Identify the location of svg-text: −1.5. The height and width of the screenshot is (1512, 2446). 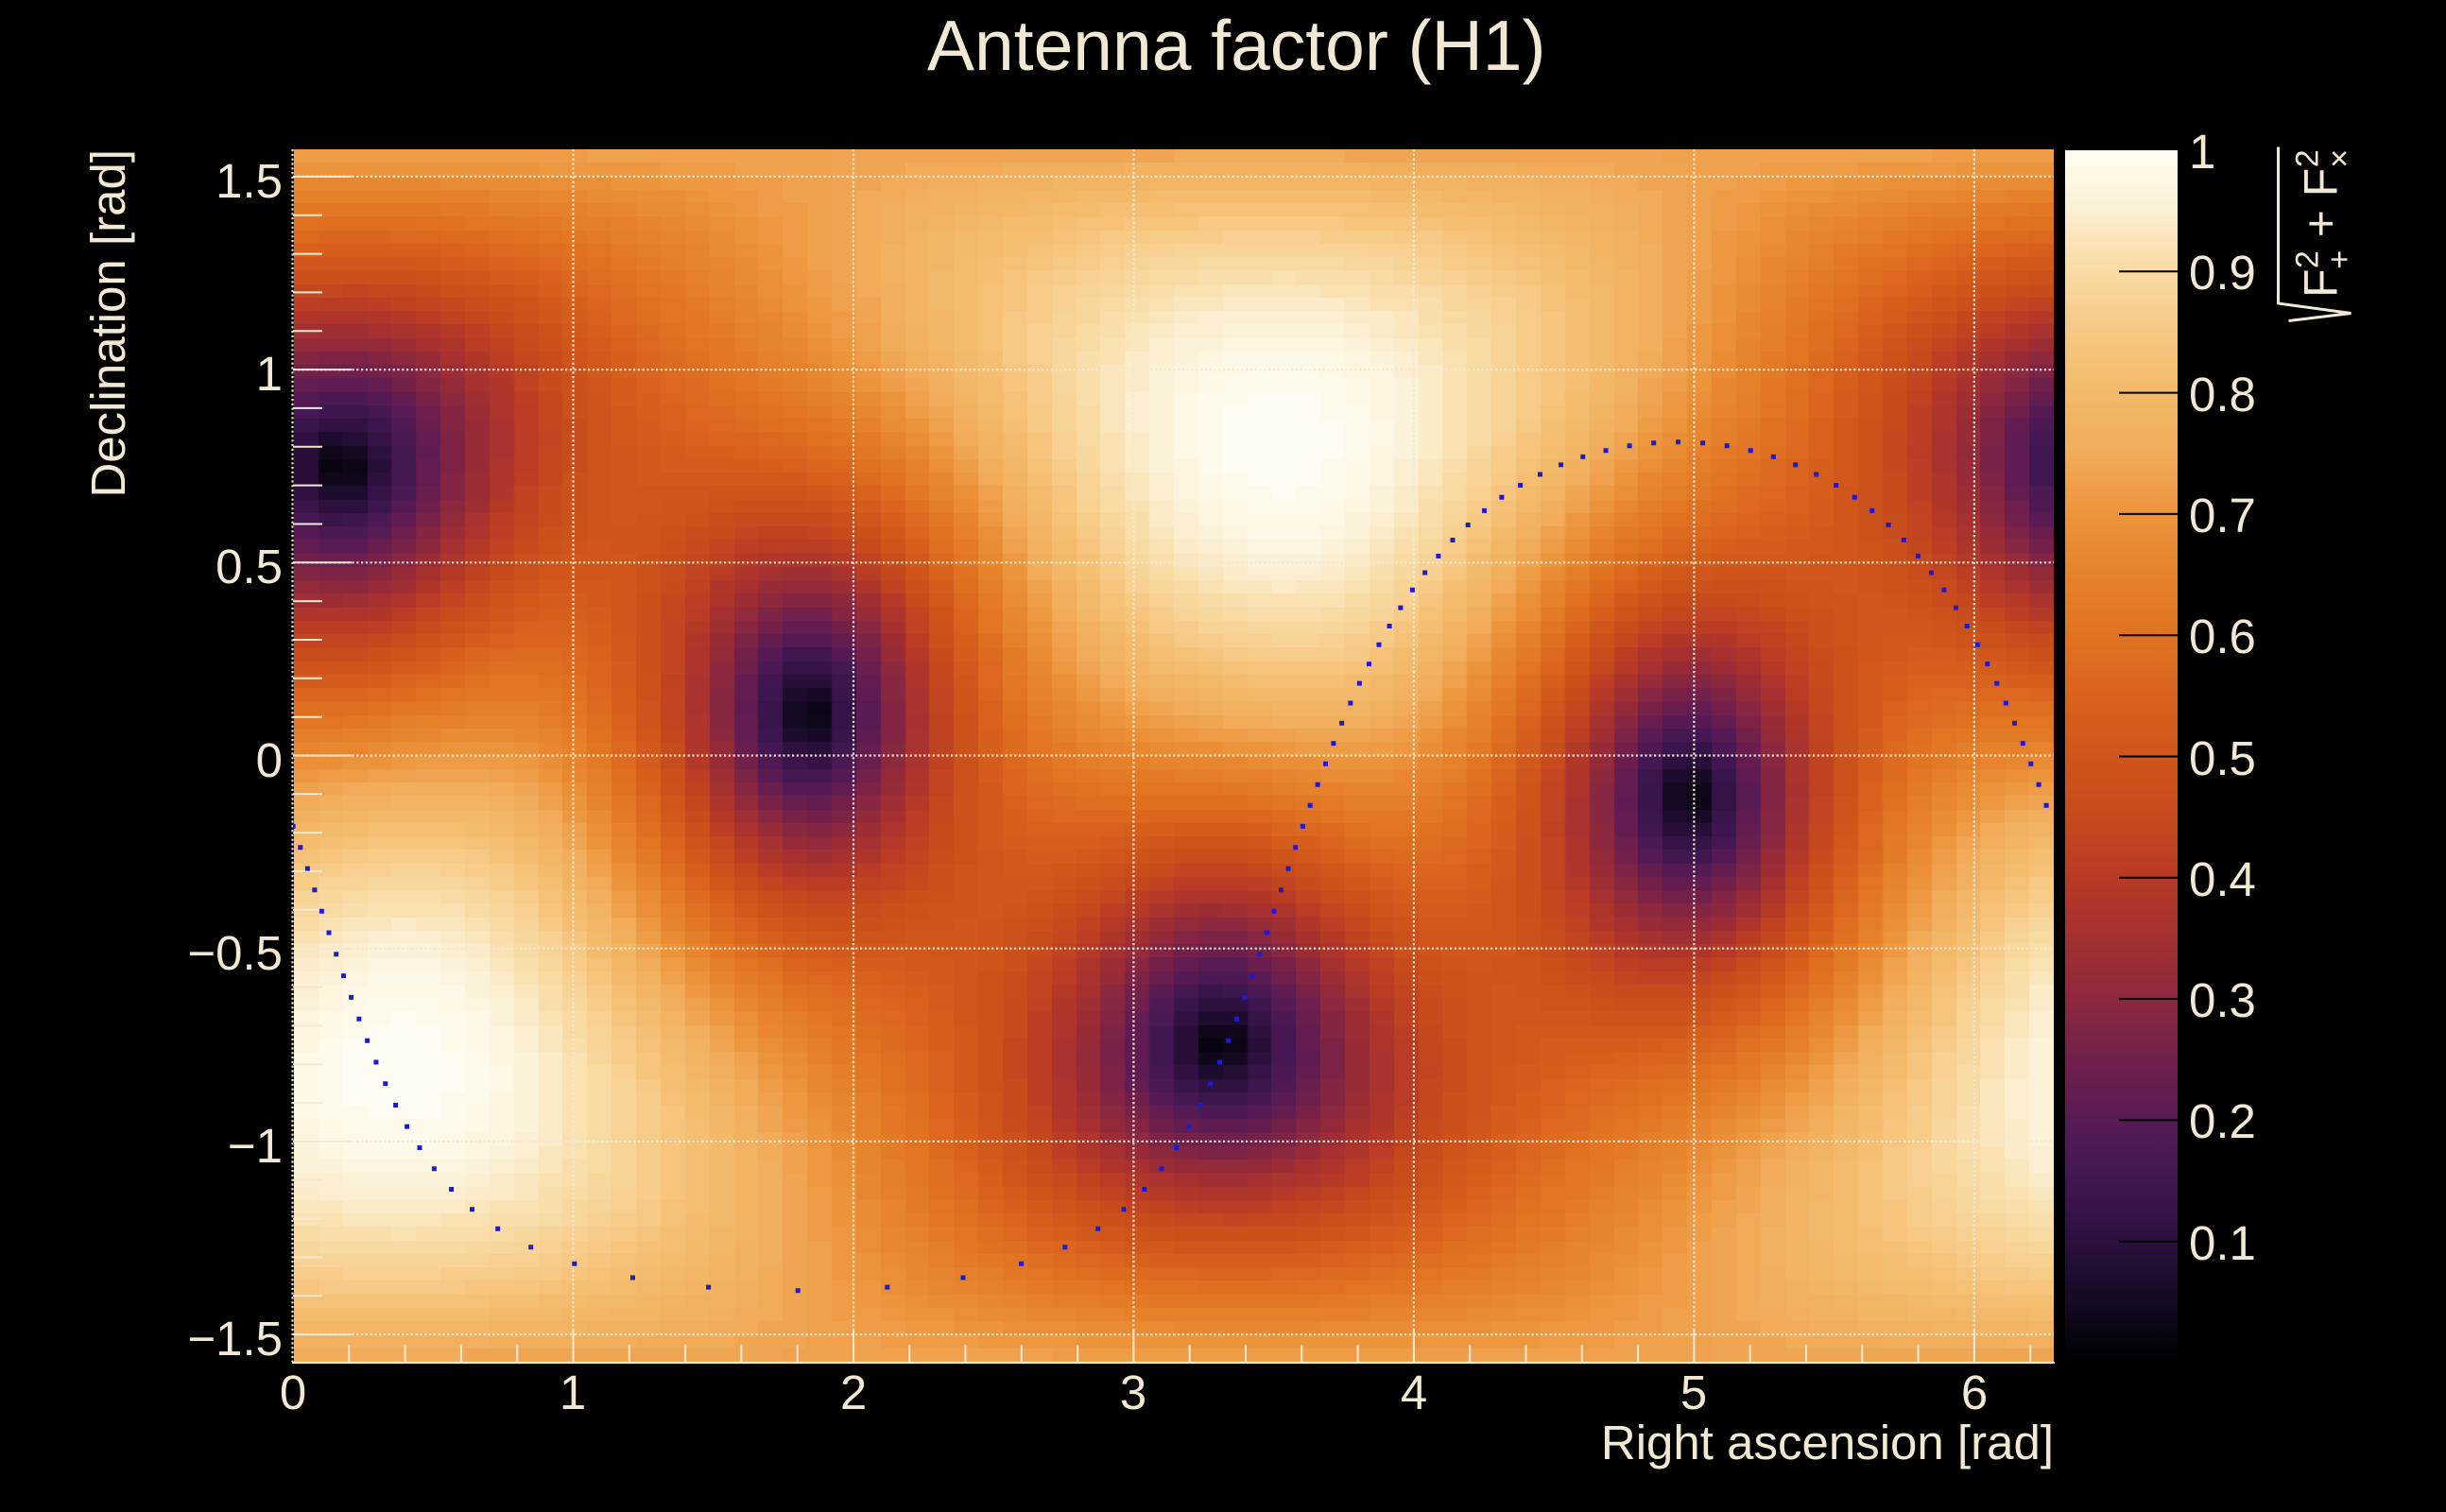
(235, 1339).